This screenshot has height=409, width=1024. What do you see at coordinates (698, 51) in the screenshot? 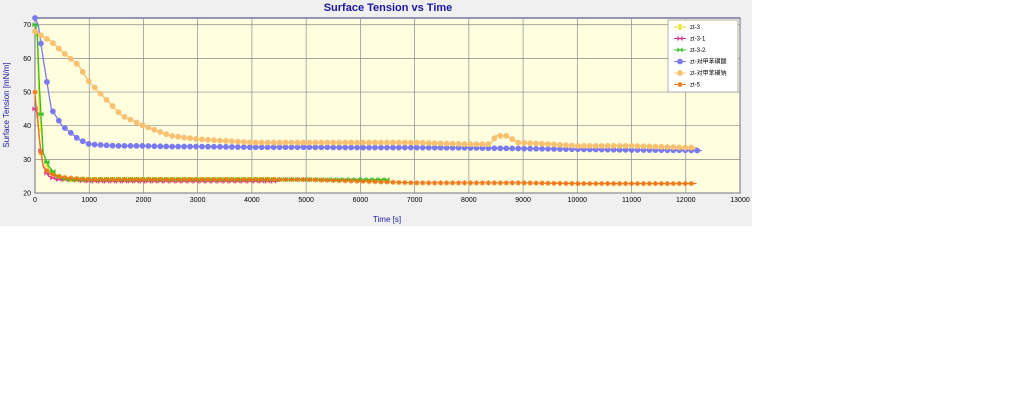
I see `legend-entry: zt-3-2` at bounding box center [698, 51].